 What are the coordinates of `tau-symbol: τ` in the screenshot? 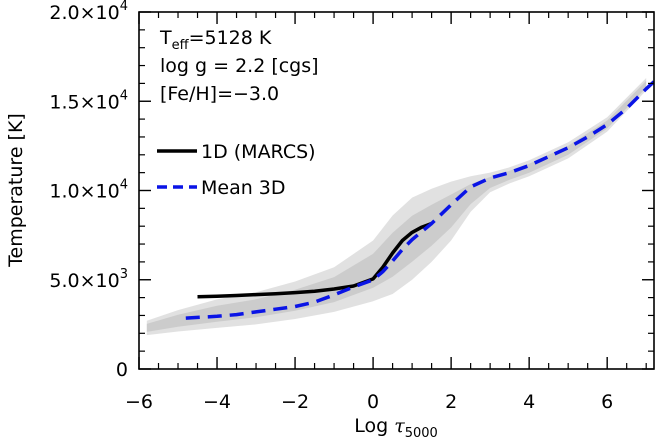 It's located at (399, 426).